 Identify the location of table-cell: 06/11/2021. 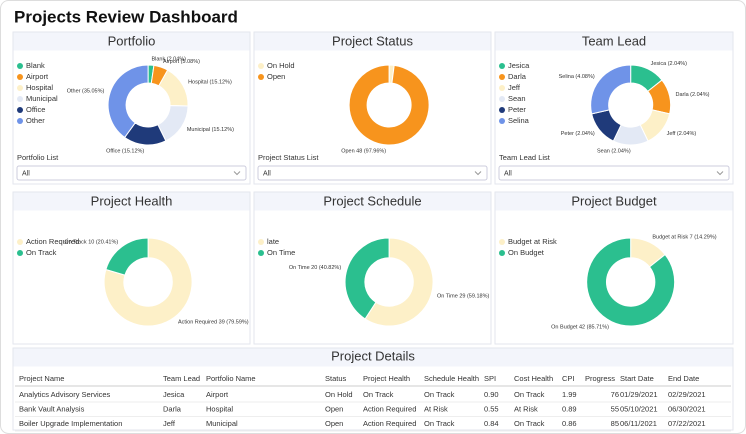
(638, 423).